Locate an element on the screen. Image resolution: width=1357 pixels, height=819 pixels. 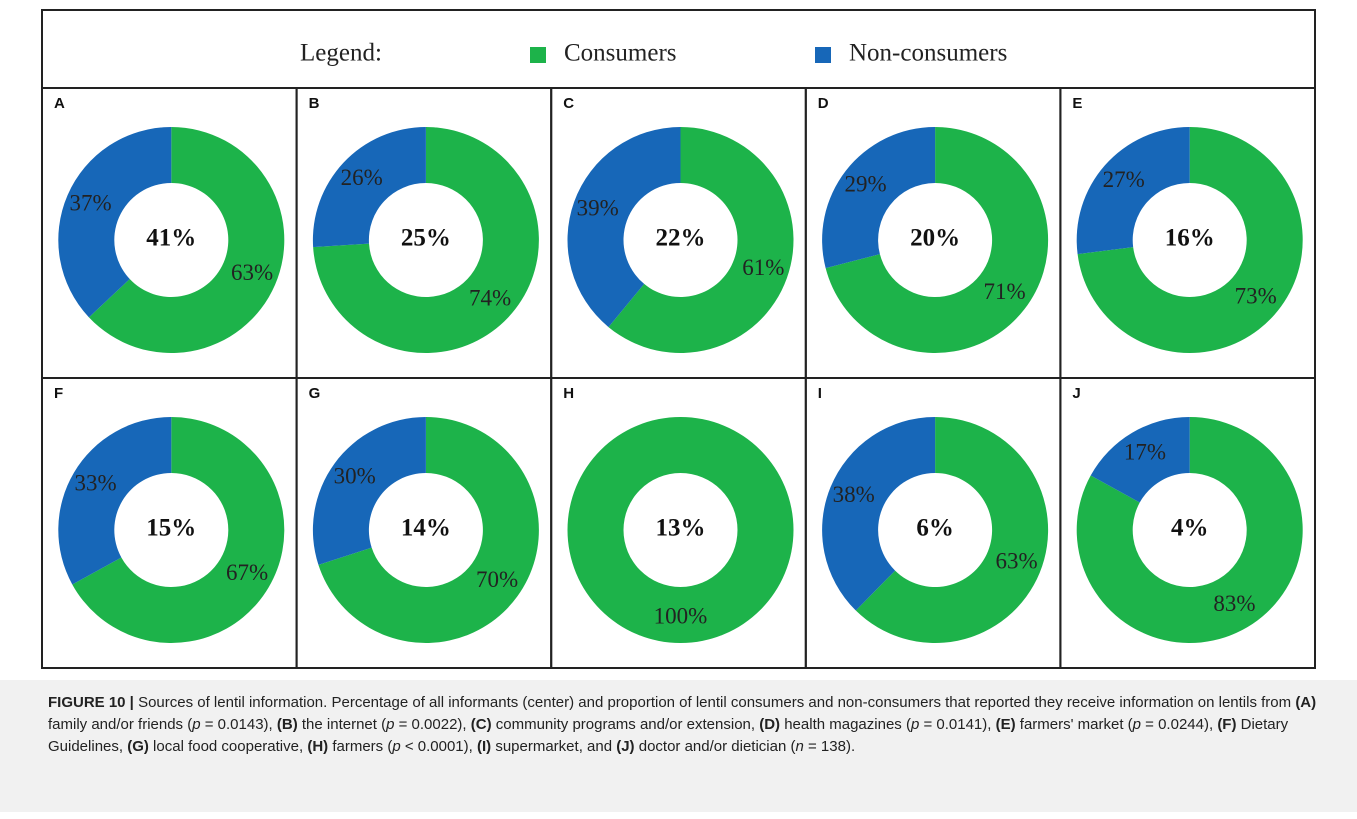
legend-label: Non-consumers is located at coordinates (928, 53).